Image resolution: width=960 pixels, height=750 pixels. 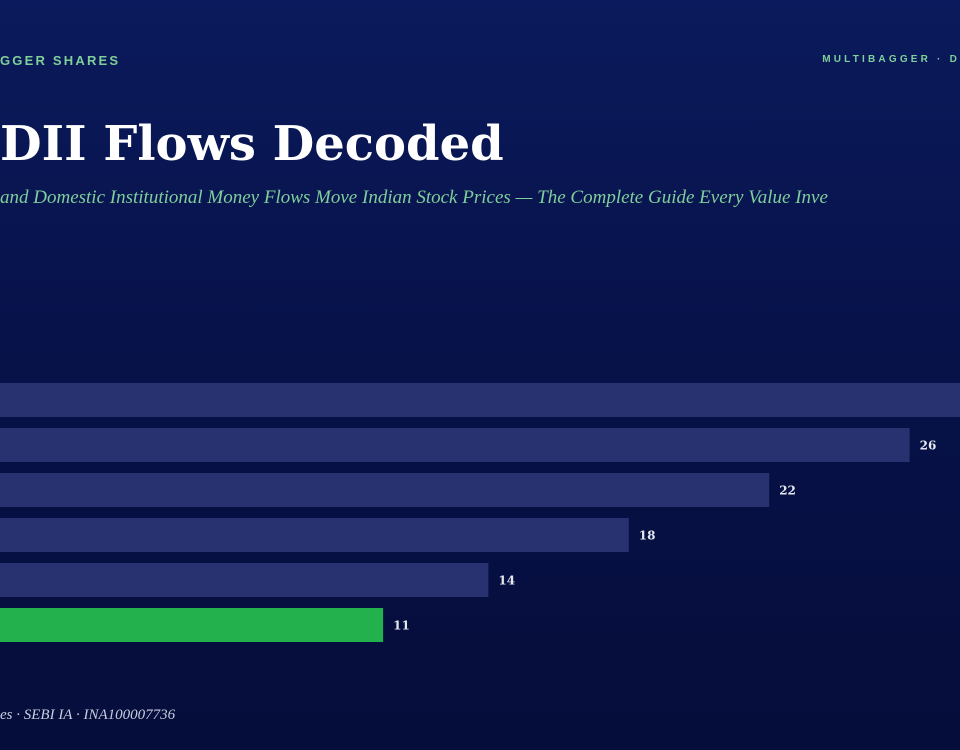 I want to click on bar-value-label: 14, so click(x=506, y=581).